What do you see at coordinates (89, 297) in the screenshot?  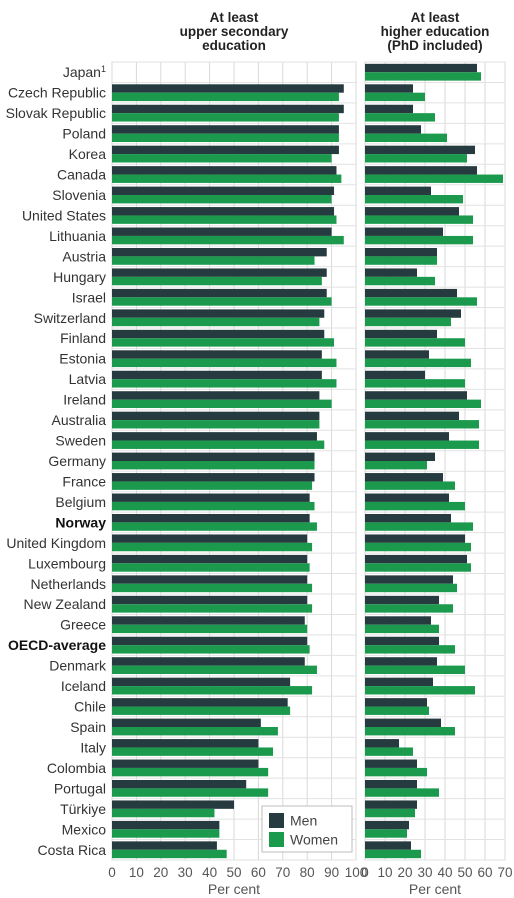 I see `category-label: Israel` at bounding box center [89, 297].